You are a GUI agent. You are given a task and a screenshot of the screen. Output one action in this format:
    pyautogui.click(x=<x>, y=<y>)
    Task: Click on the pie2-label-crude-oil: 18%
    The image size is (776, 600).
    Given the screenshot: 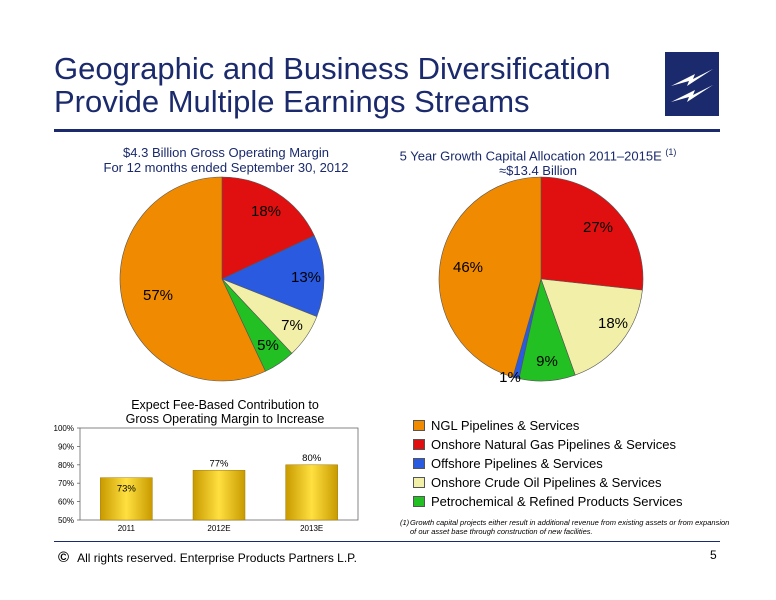 What is the action you would take?
    pyautogui.click(x=613, y=323)
    